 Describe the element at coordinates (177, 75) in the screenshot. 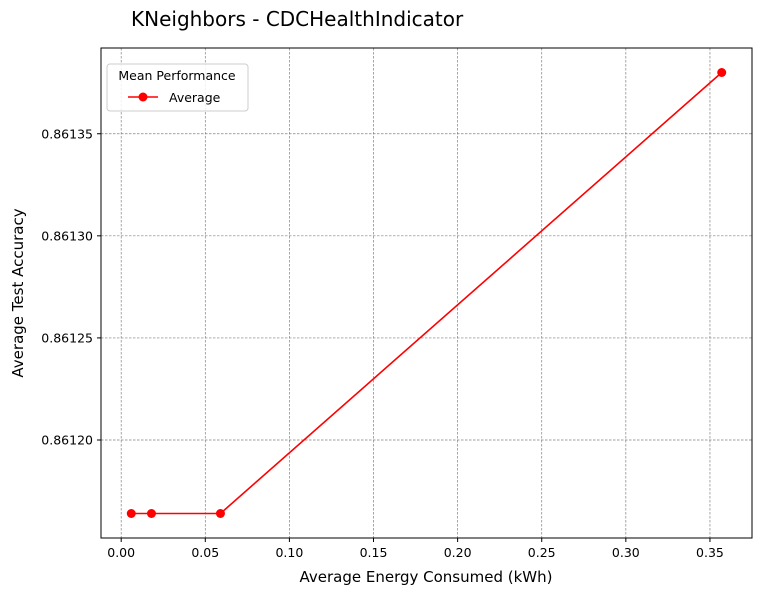

I see `legend-title: Mean Performance` at that location.